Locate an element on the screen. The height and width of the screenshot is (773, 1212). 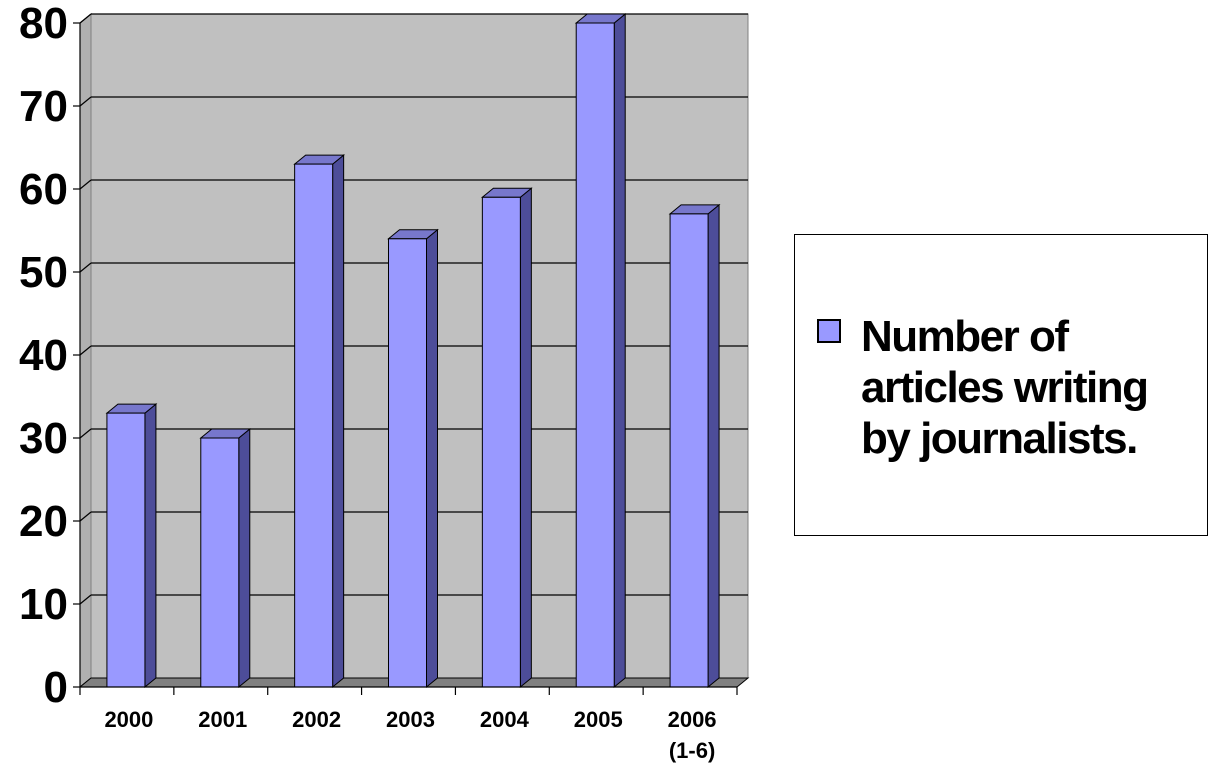
legend-swatch is located at coordinates (829, 331).